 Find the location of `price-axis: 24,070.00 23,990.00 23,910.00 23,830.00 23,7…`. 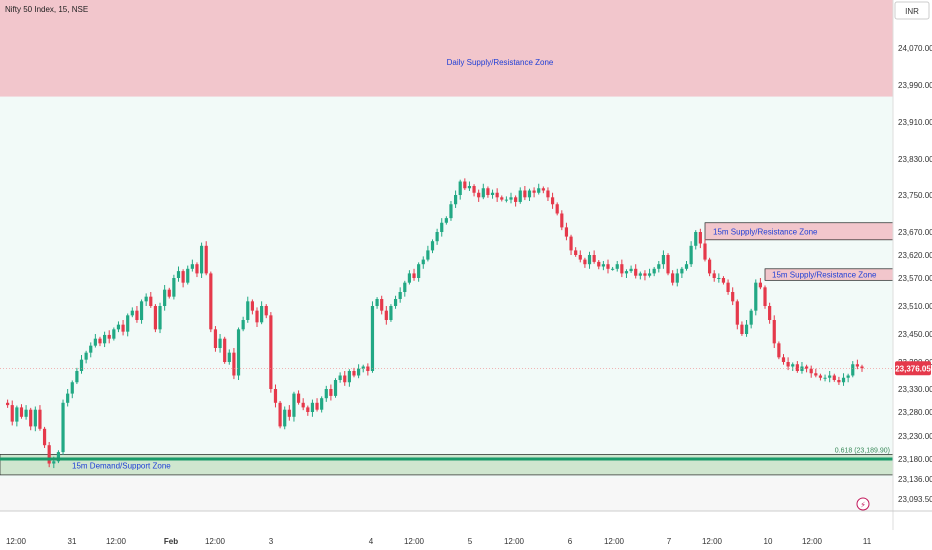

price-axis: 24,070.00 23,990.00 23,910.00 23,830.00 23,7… is located at coordinates (913, 274).